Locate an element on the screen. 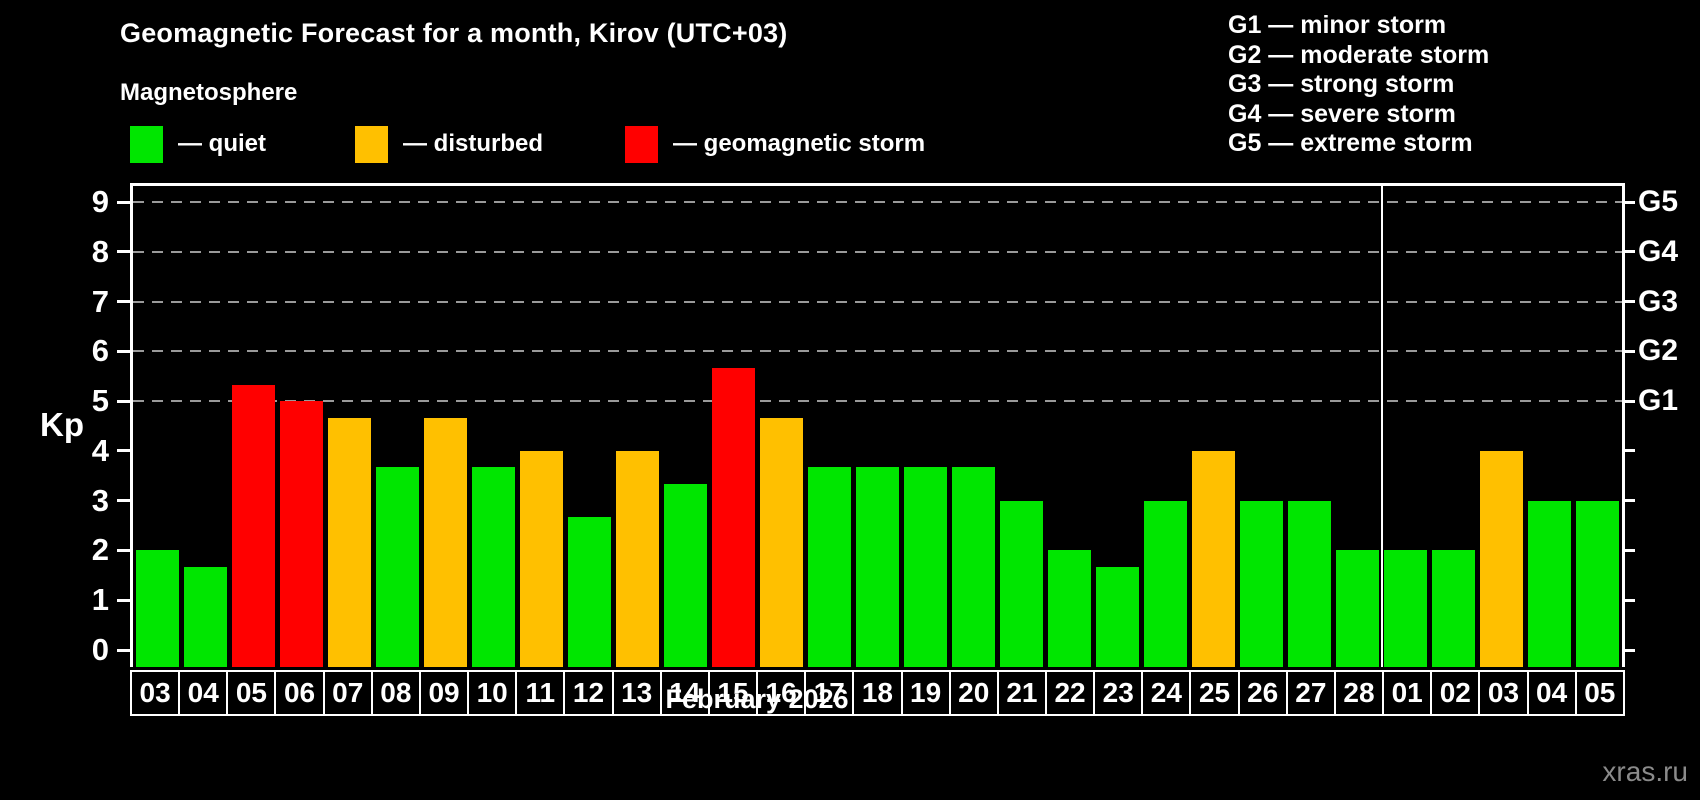 The height and width of the screenshot is (800, 1700). day-label-feb-04: 04 is located at coordinates (203, 693).